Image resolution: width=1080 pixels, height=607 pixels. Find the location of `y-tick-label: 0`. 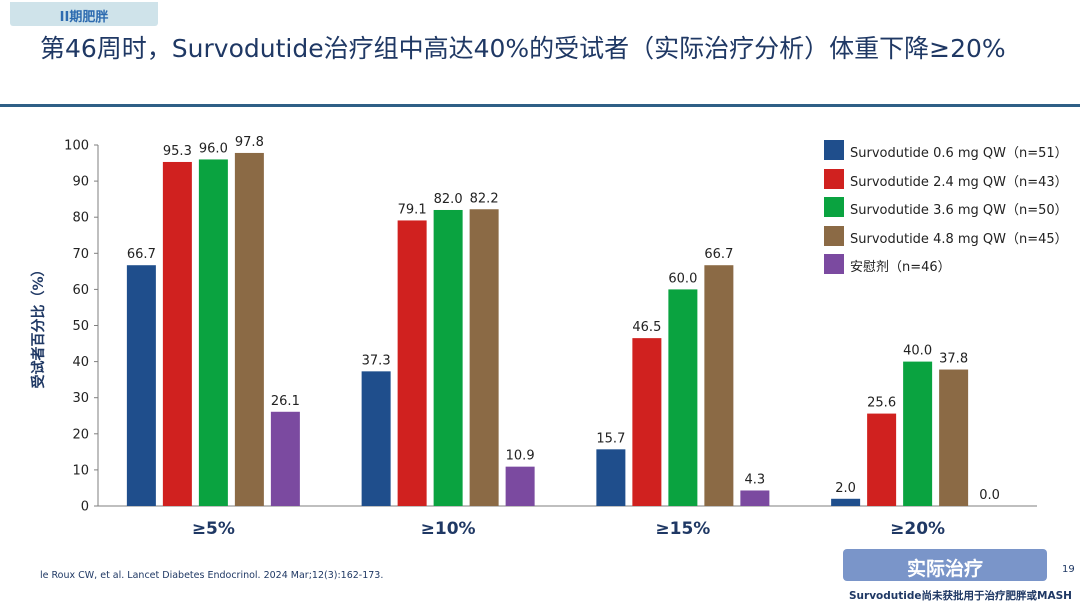

y-tick-label: 0 is located at coordinates (85, 507).